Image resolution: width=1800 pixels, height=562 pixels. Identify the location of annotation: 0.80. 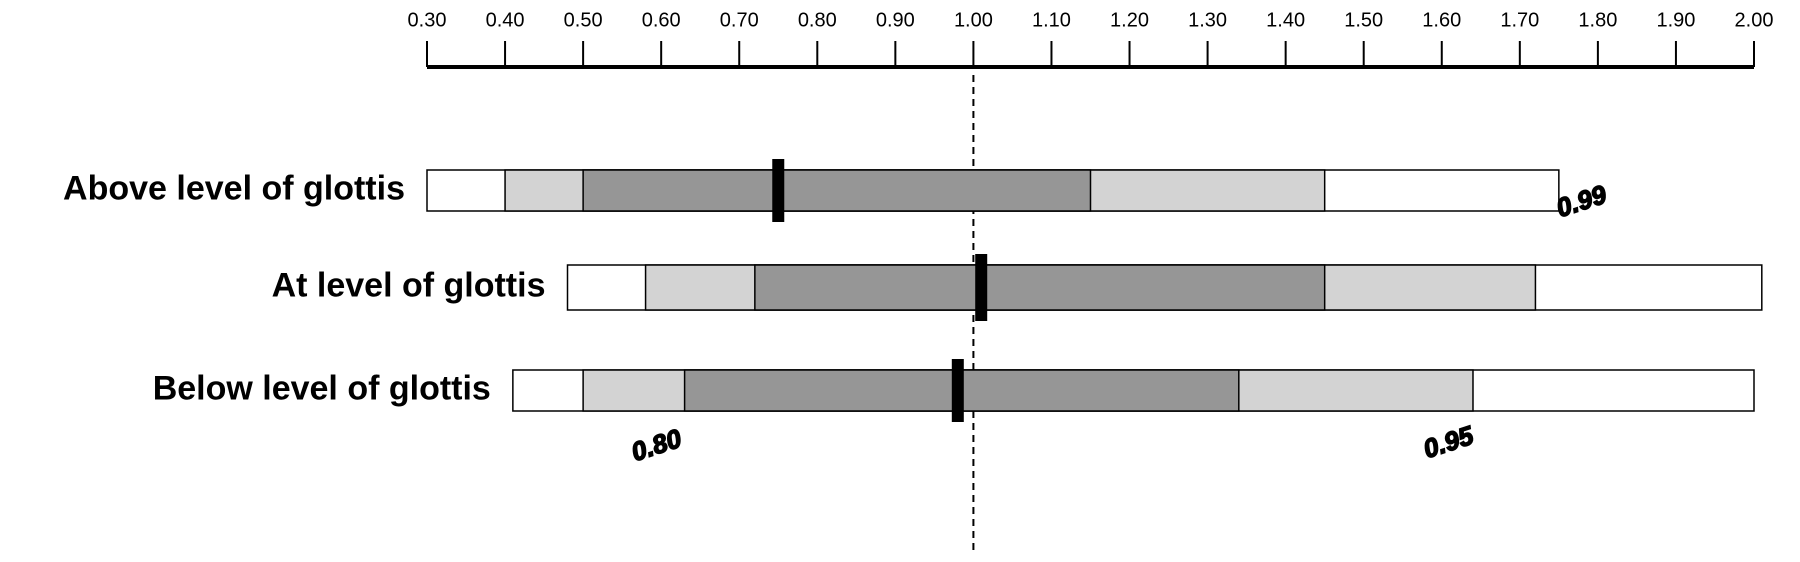
(657, 445).